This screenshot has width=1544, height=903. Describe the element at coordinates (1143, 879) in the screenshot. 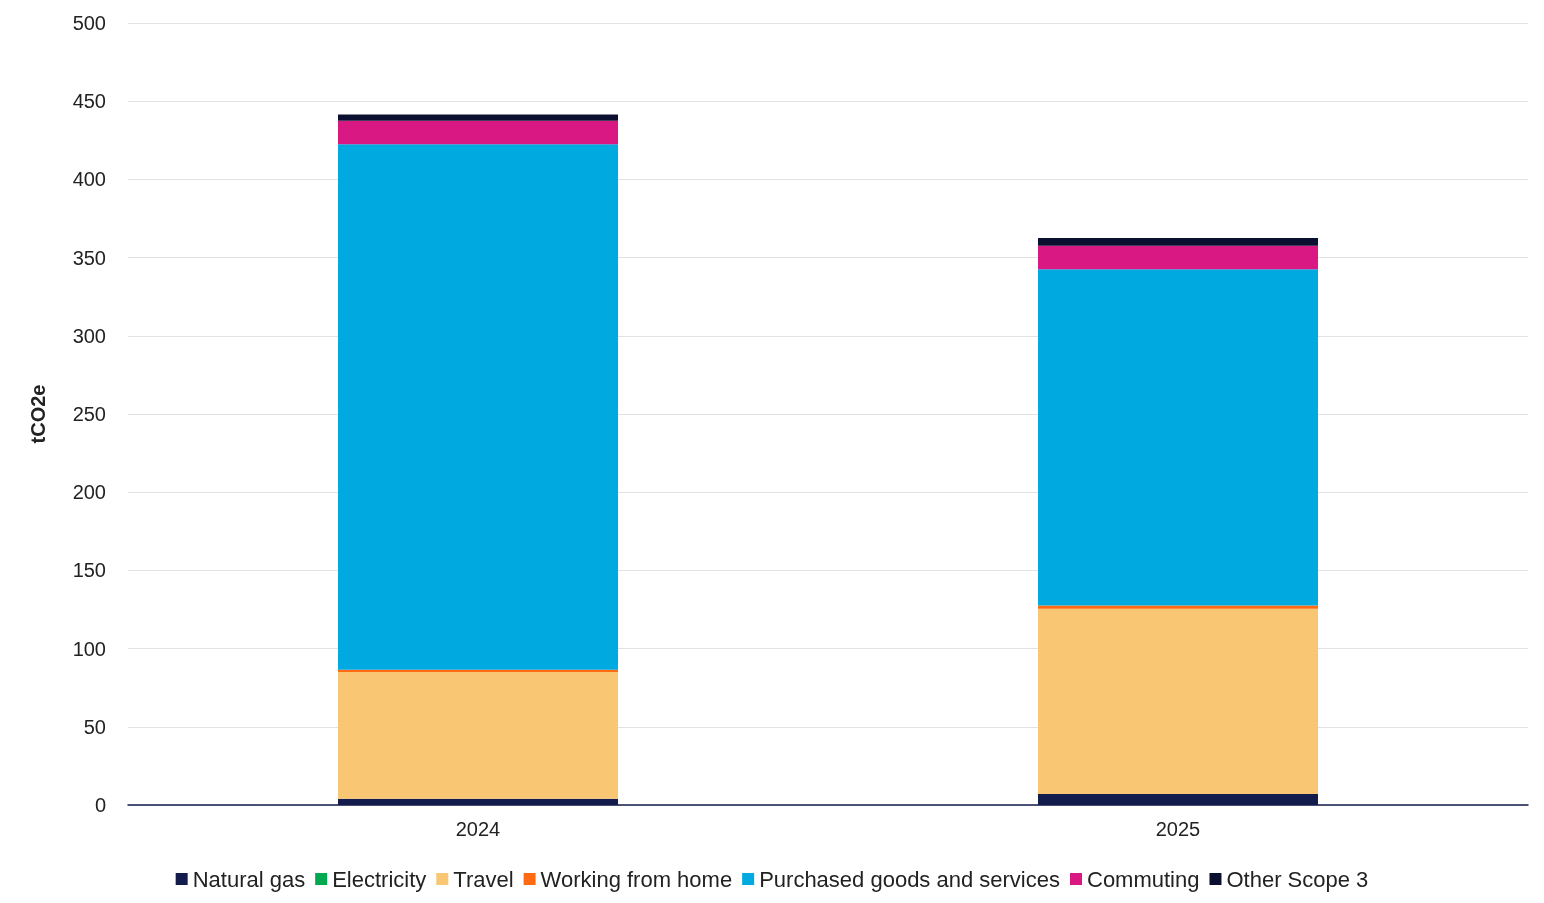

I see `legend-label: Commuting` at that location.